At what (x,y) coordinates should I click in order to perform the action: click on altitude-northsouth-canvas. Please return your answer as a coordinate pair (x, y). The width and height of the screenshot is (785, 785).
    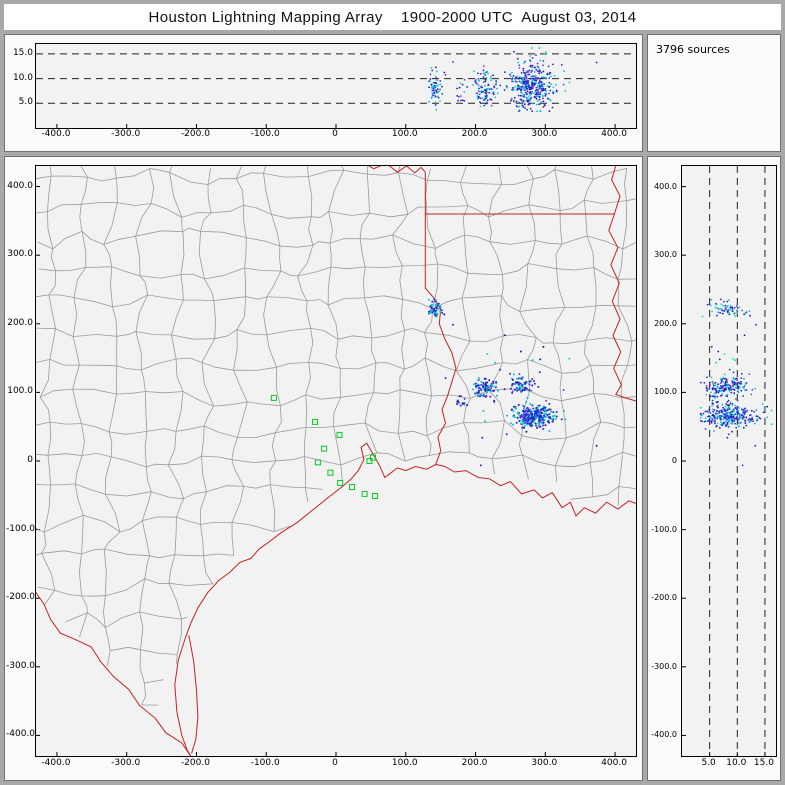
    Looking at the image, I should click on (727, 461).